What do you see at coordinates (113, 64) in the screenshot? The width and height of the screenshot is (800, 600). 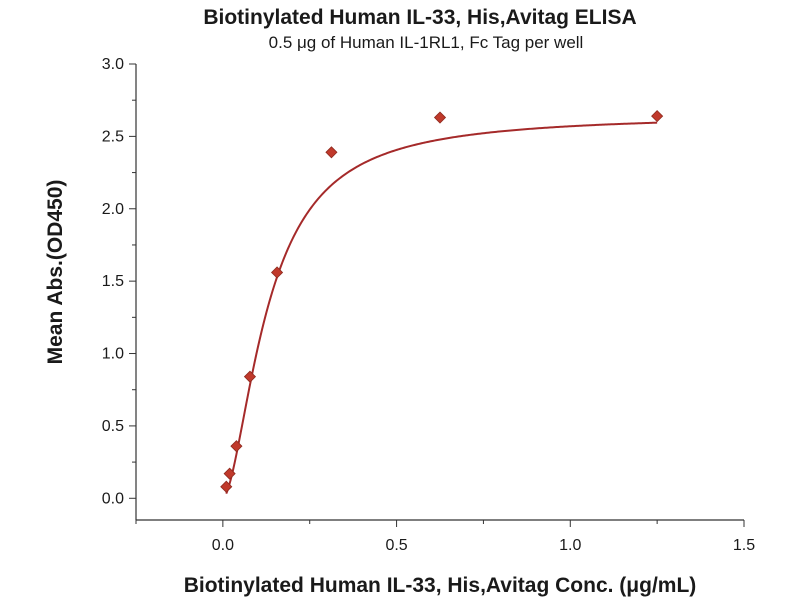 I see `y-tick-label: 3.0` at bounding box center [113, 64].